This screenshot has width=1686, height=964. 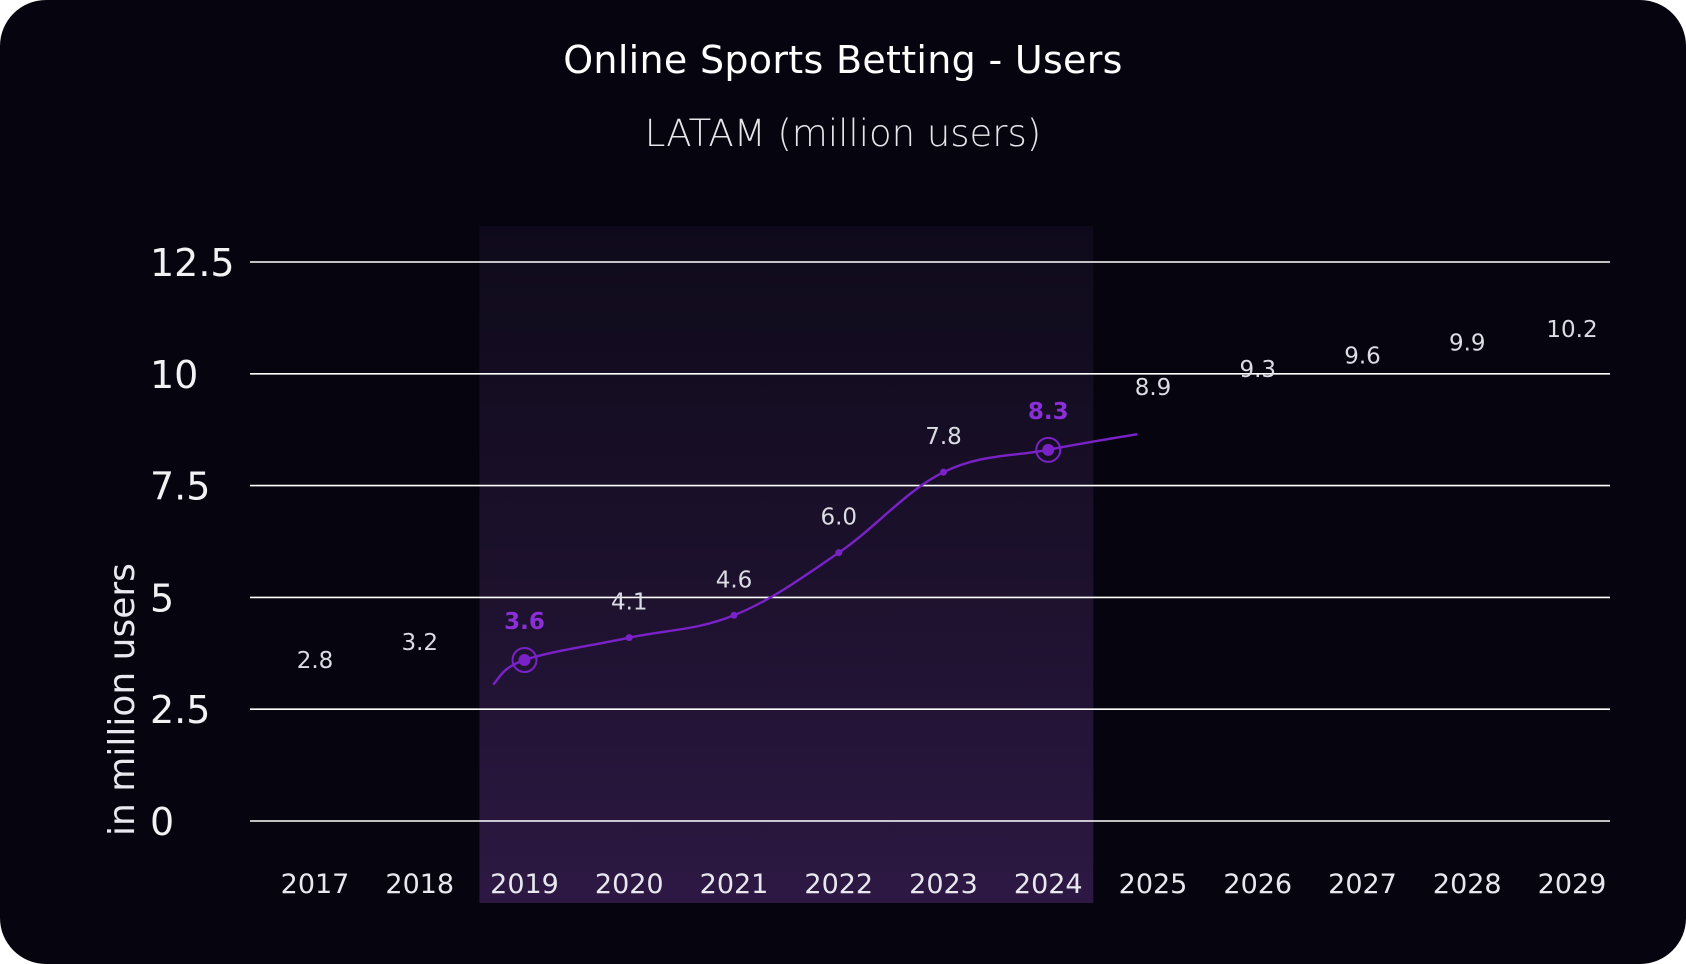 I want to click on x-tick-label: 2020, so click(x=629, y=884).